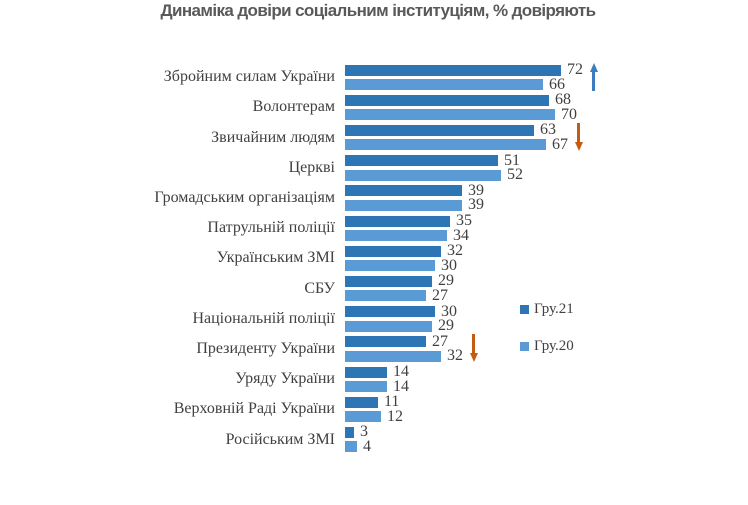 This screenshot has width=748, height=505. Describe the element at coordinates (512, 160) in the screenshot. I see `value-label-gru21: 51` at that location.